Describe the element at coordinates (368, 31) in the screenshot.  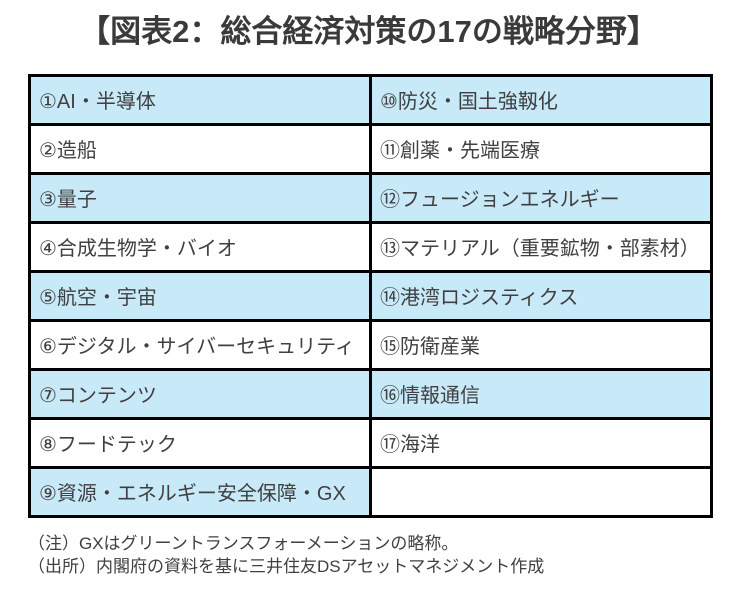
I see `figure-title: 【図表2：総合経済対策の17の戦略分野】` at that location.